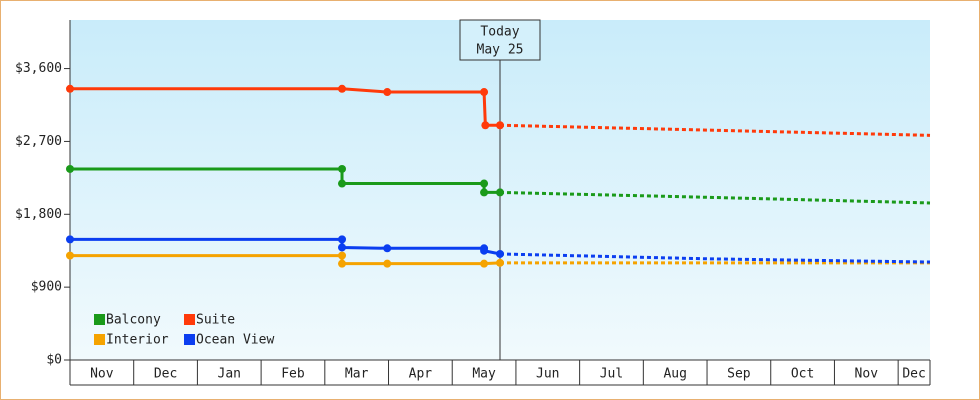 Image resolution: width=980 pixels, height=400 pixels. Describe the element at coordinates (133, 320) in the screenshot. I see `legend-label: Balcony` at that location.